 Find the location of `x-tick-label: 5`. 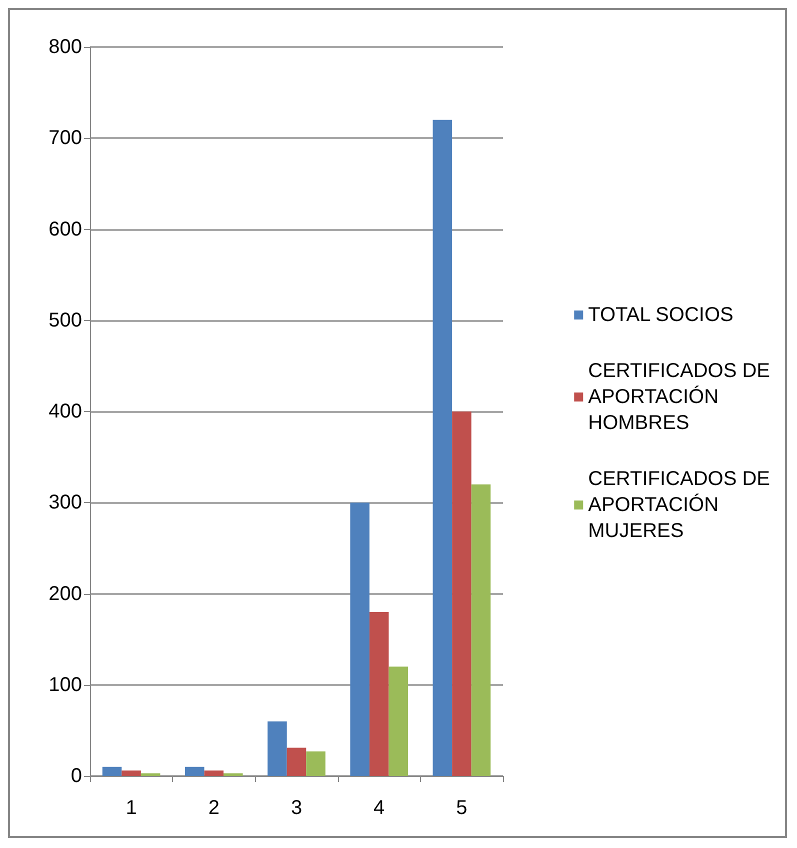

x-tick-label: 5 is located at coordinates (462, 808).